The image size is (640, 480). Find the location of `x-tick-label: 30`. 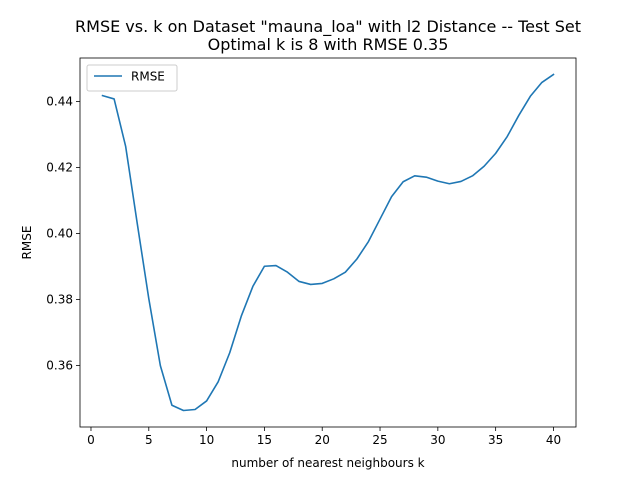

x-tick-label: 30 is located at coordinates (437, 440).